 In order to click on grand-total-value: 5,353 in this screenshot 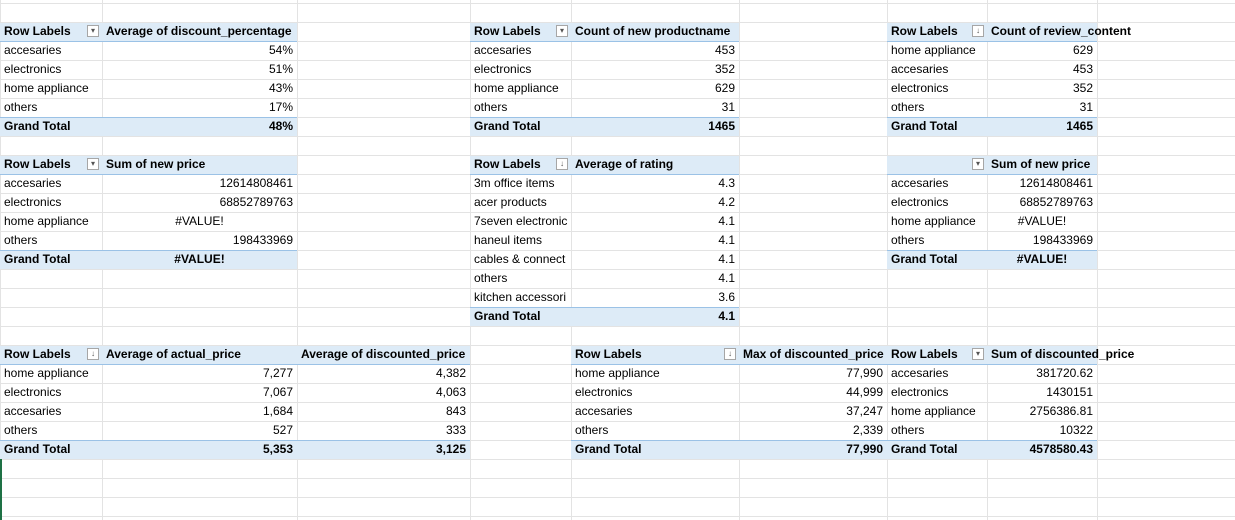, I will do `click(277, 449)`.